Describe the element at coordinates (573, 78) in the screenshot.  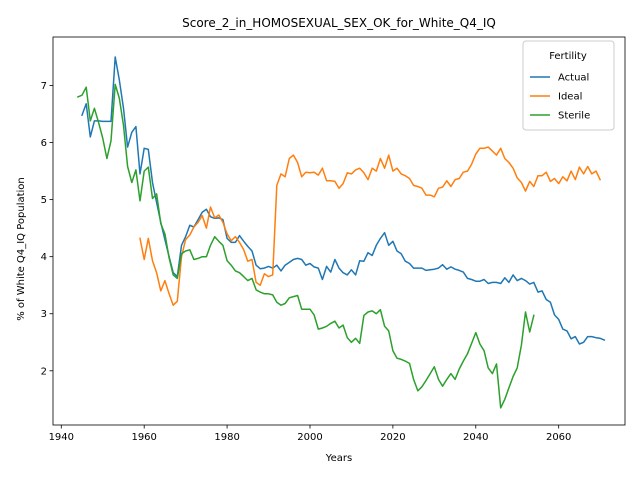
I see `legend-label-actual: Actual` at that location.